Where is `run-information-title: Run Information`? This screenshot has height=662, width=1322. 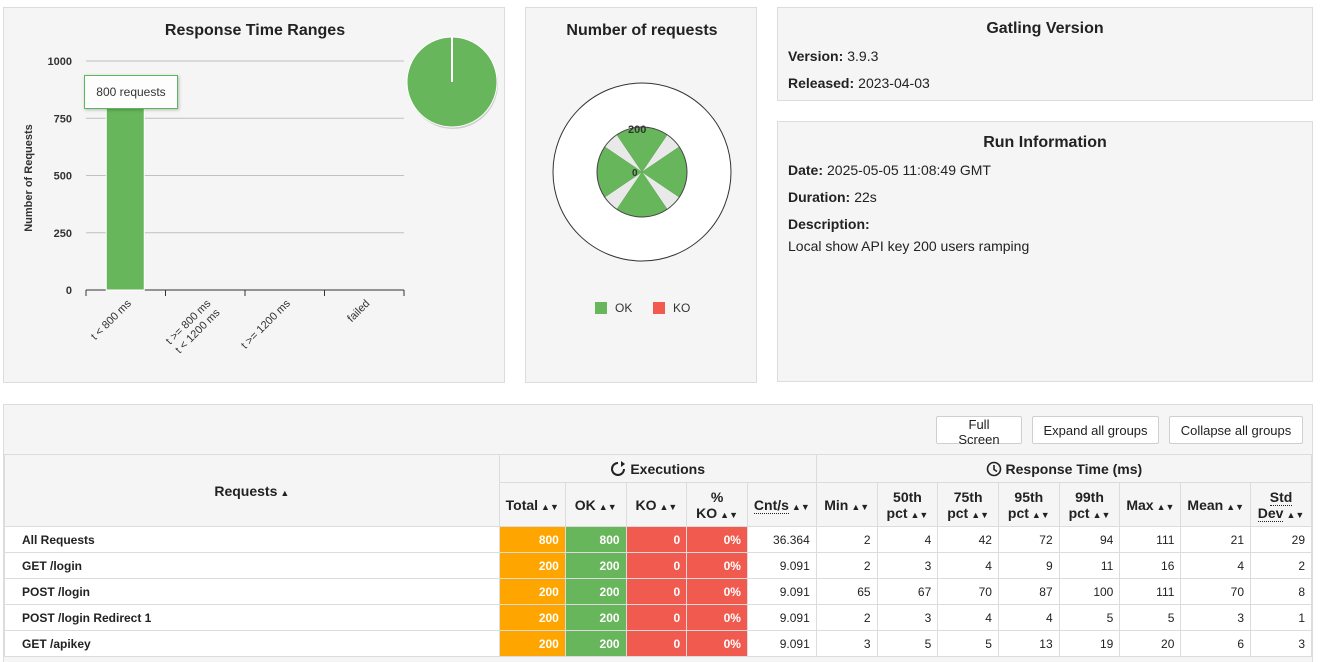 run-information-title: Run Information is located at coordinates (1045, 142).